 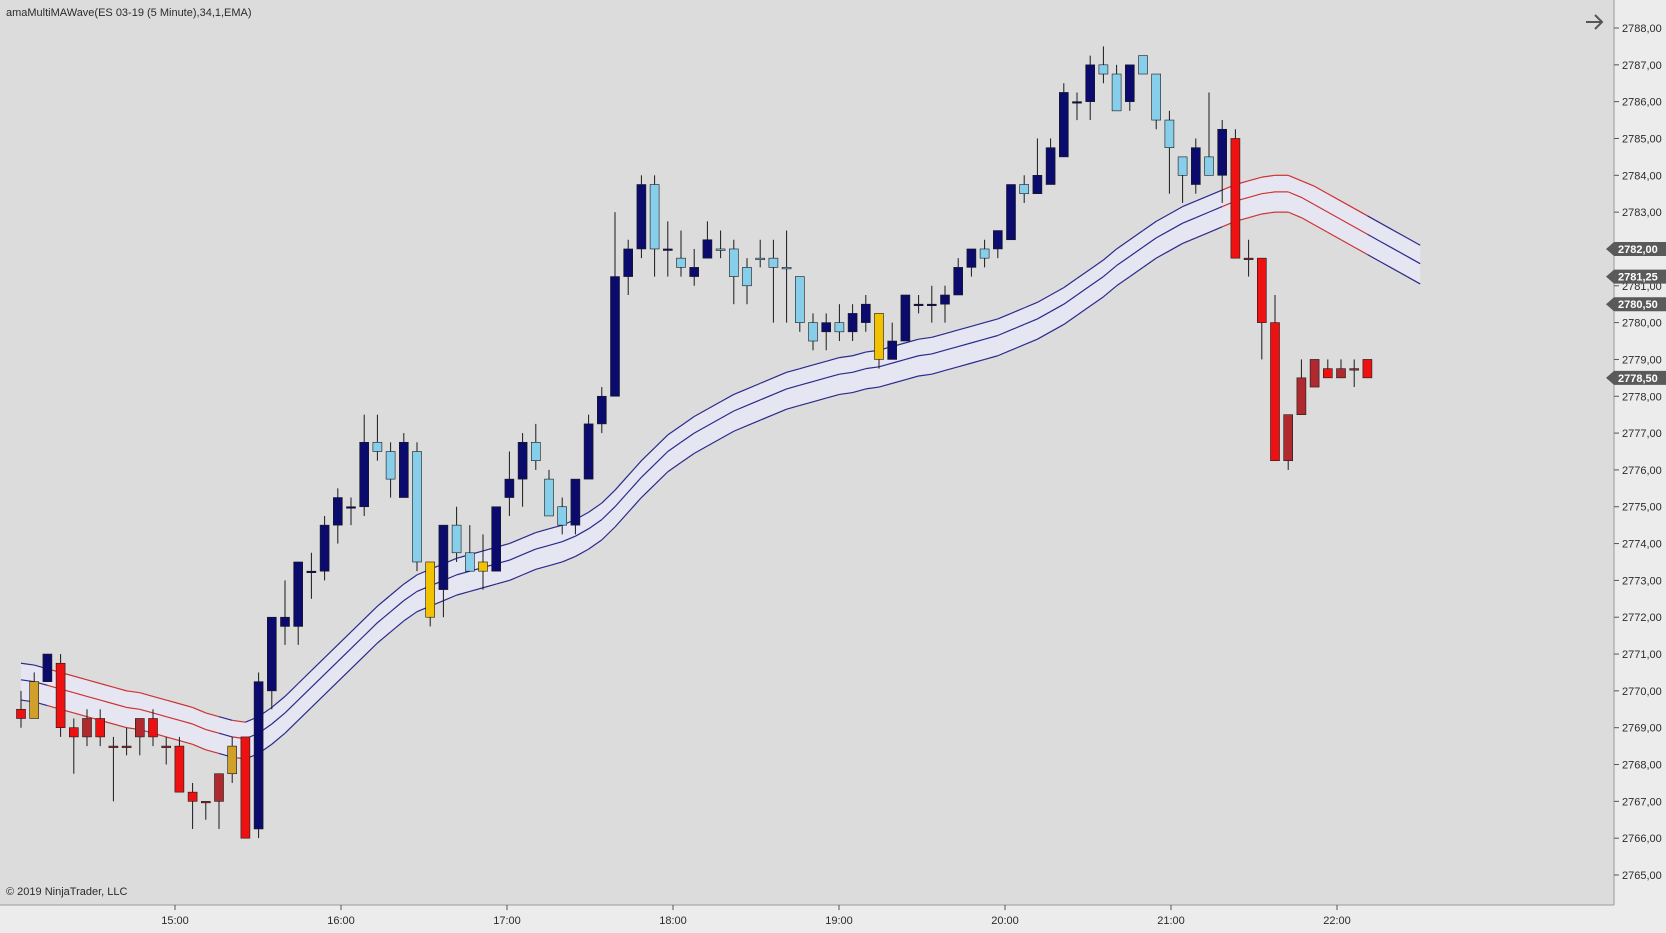 What do you see at coordinates (1636, 248) in the screenshot?
I see `price-marker: 2782,00` at bounding box center [1636, 248].